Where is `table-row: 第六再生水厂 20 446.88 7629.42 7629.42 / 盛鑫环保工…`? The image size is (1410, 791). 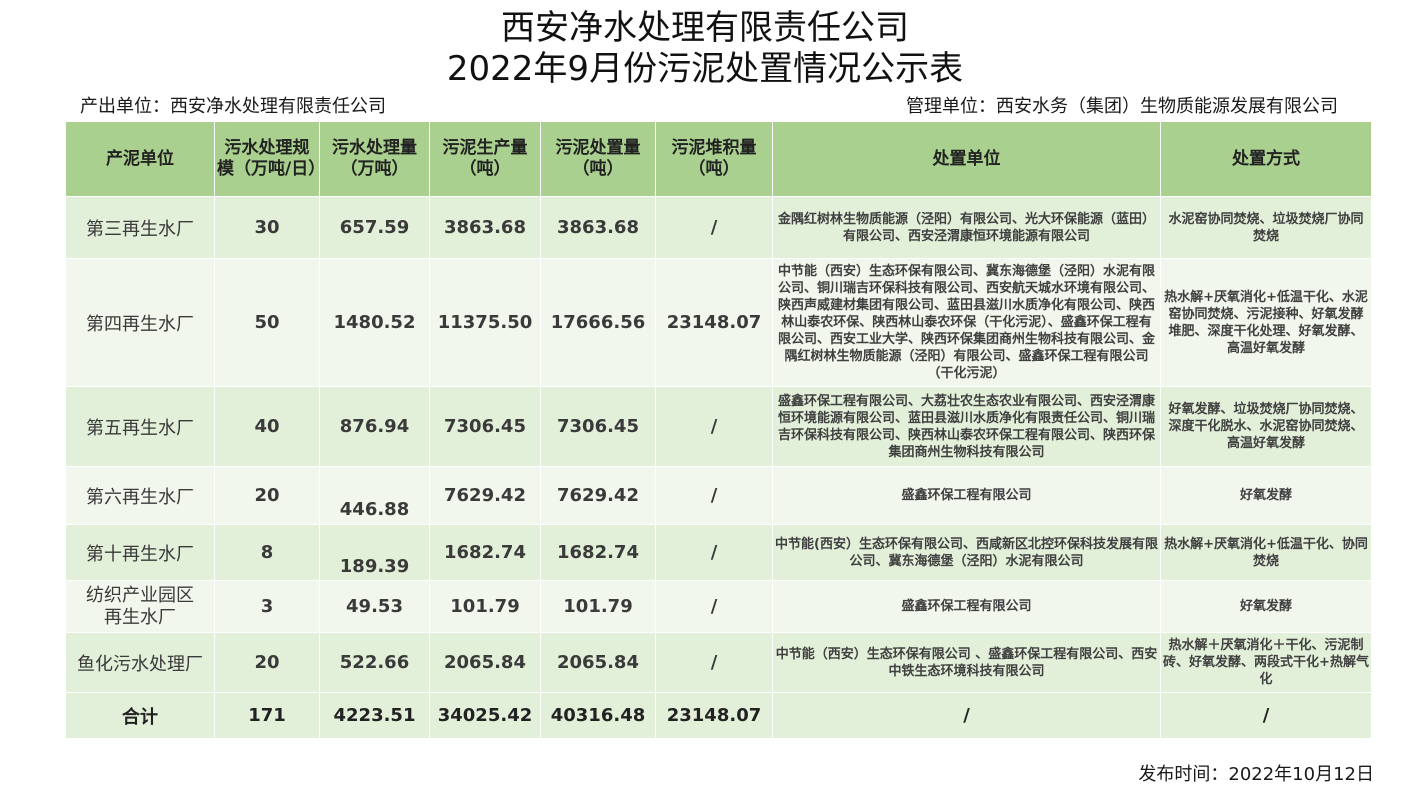 table-row: 第六再生水厂 20 446.88 7629.42 7629.42 / 盛鑫环保工… is located at coordinates (718, 495).